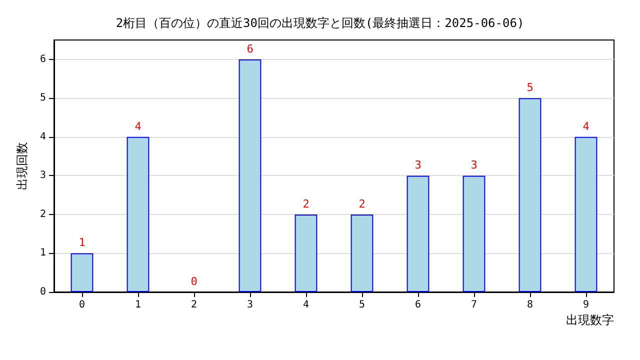 This screenshot has height=360, width=640. I want to click on y-tick-label: 3, so click(43, 176).